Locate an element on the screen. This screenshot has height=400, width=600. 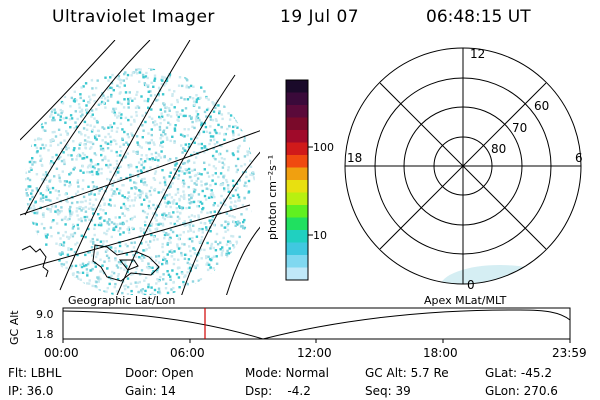
x-tick-1200: 12:00 is located at coordinates (314, 353).